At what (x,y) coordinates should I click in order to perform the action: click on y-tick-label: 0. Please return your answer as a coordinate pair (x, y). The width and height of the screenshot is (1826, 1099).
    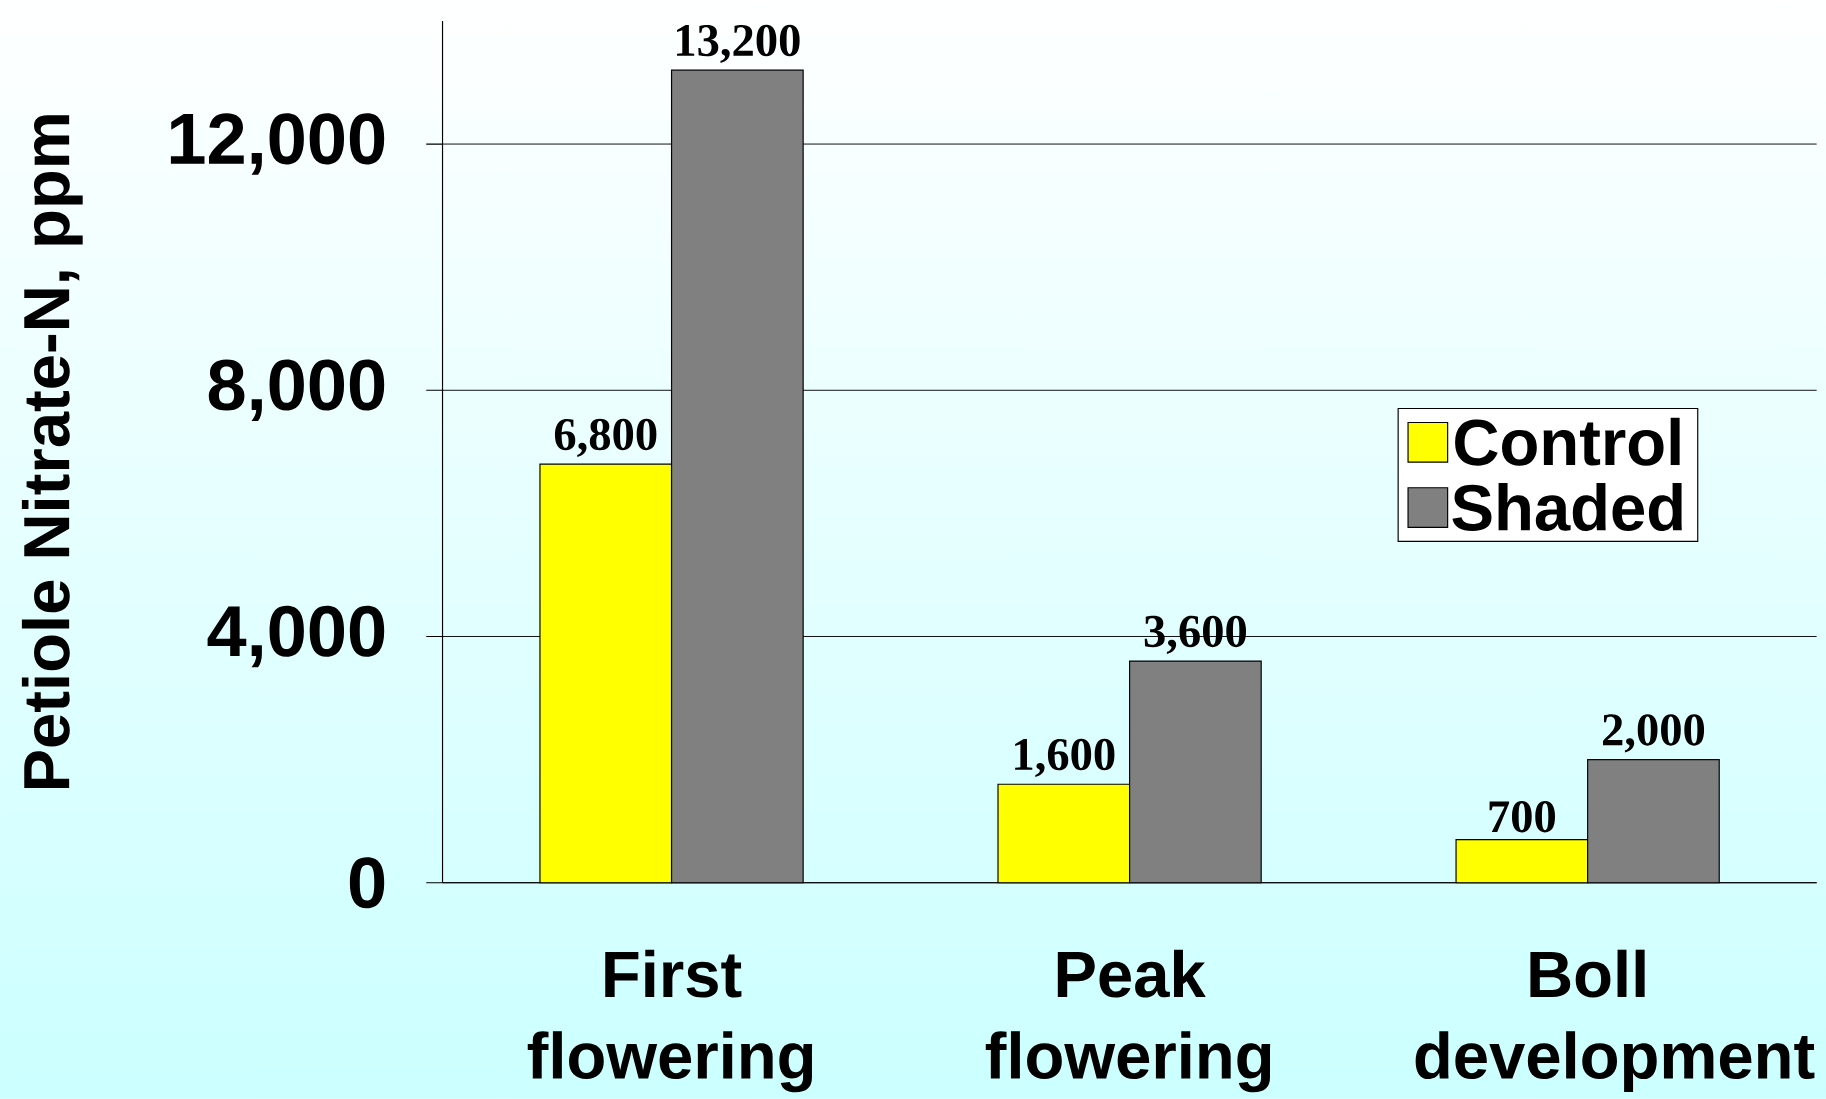
    Looking at the image, I should click on (367, 883).